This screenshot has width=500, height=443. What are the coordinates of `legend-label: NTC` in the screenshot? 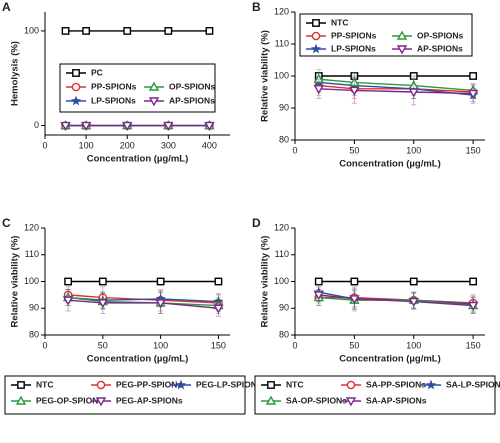 It's located at (339, 22).